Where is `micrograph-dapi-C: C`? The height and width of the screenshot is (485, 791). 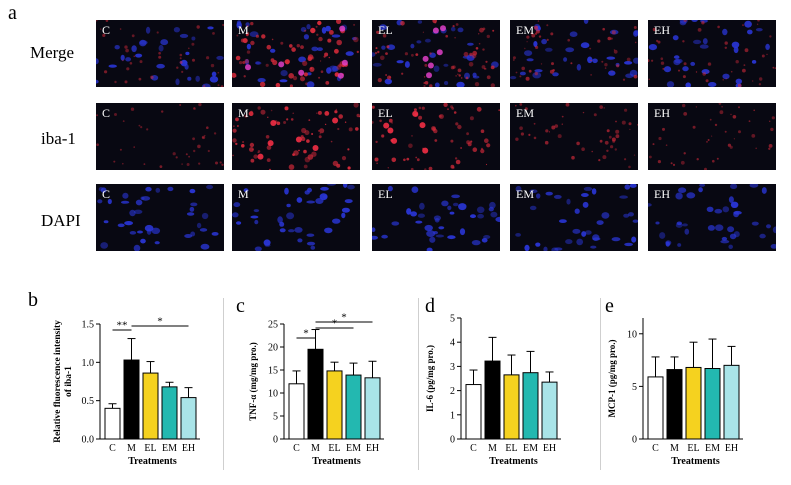
micrograph-dapi-C: C is located at coordinates (160, 217).